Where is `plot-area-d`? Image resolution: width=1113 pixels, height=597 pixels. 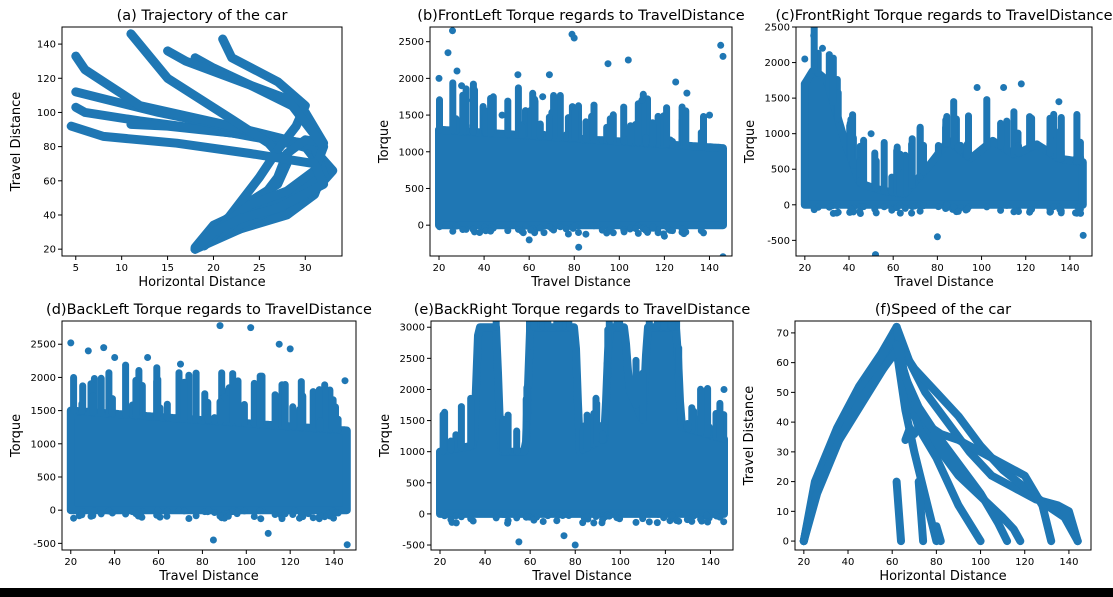 plot-area-d is located at coordinates (208, 435).